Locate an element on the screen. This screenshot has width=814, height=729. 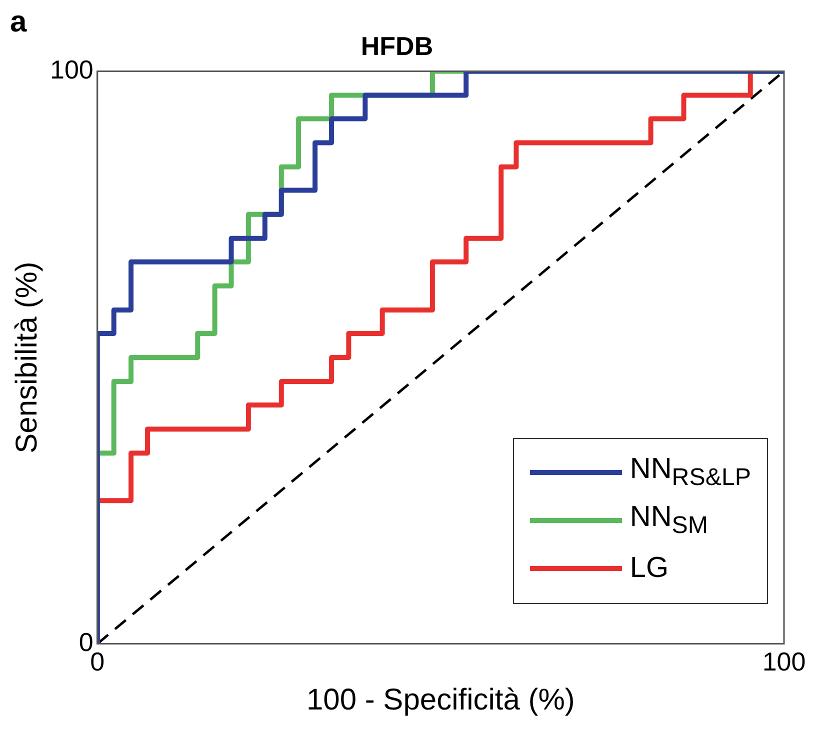
legend-label: NN$_{SM}$ is located at coordinates (669, 520).